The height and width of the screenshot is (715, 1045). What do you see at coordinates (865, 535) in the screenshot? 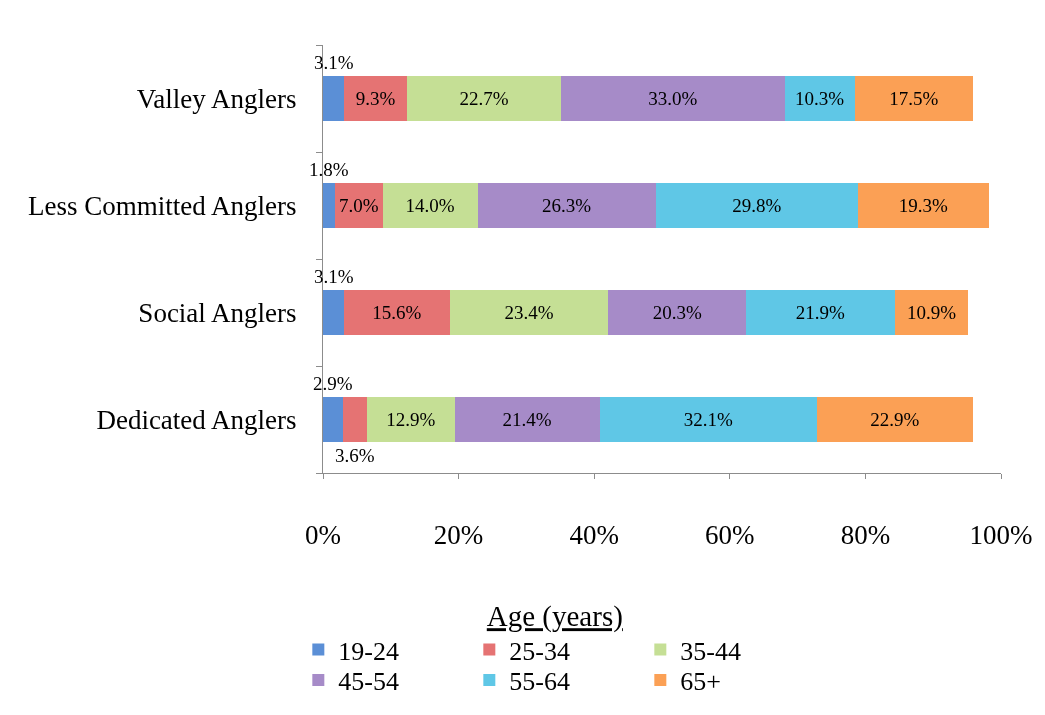
I see `x-tick-label: 80%` at bounding box center [865, 535].